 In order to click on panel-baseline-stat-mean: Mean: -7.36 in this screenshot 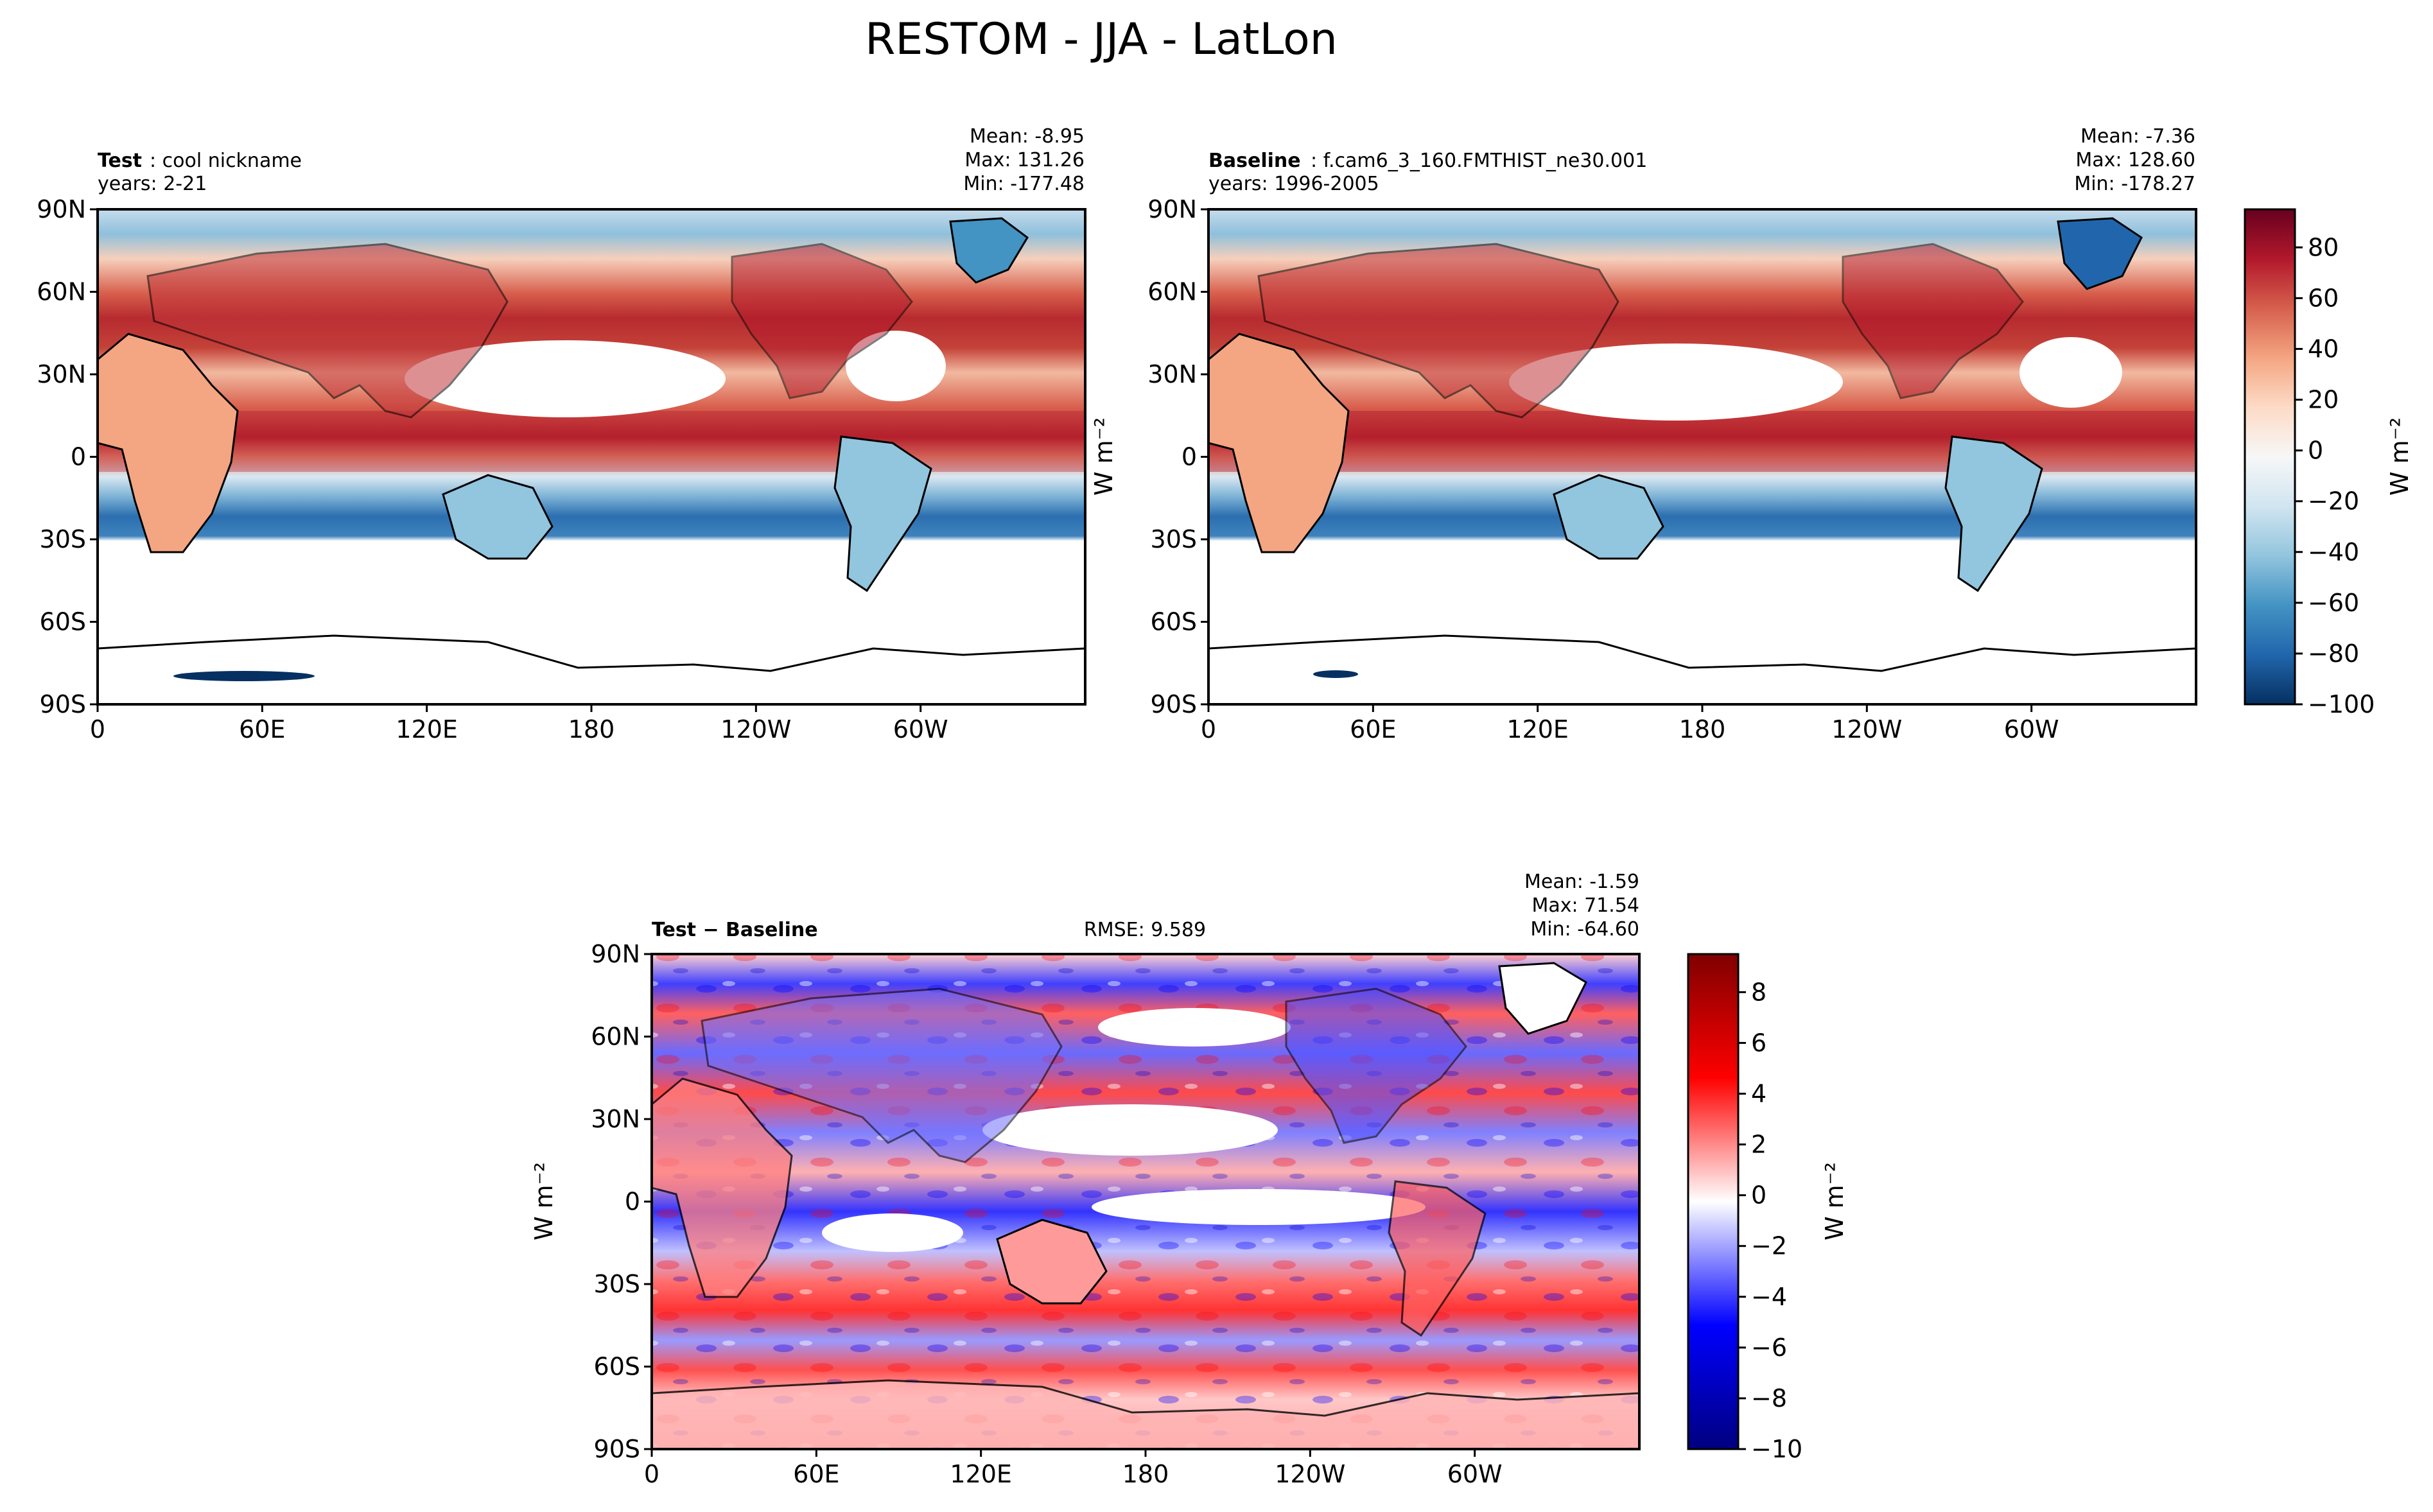, I will do `click(2137, 136)`.